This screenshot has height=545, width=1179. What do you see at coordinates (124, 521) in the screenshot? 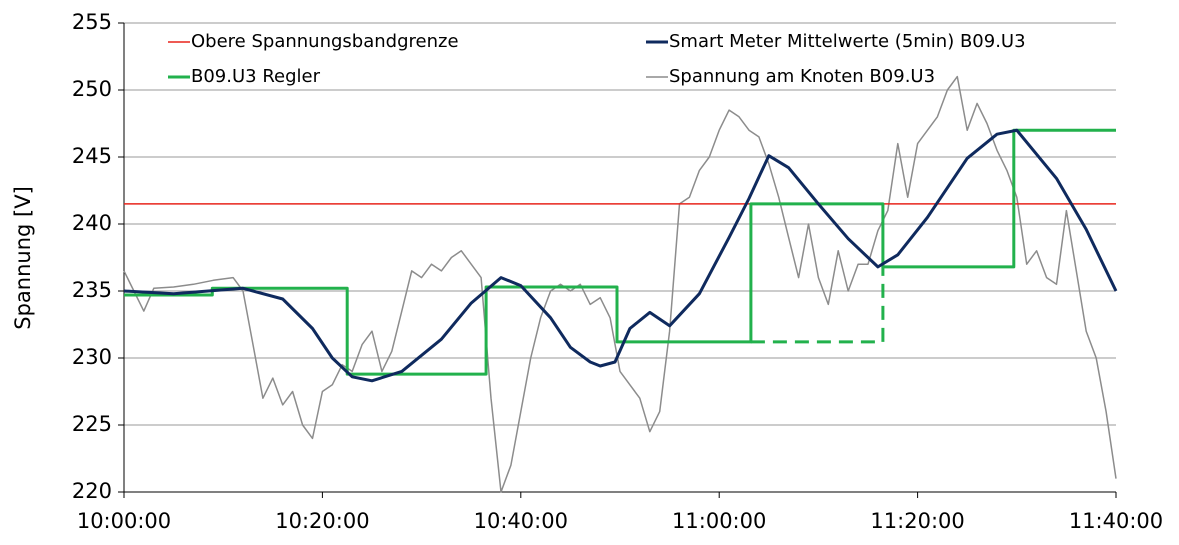
I see `x-tick-label: 10:00:00` at bounding box center [124, 521].